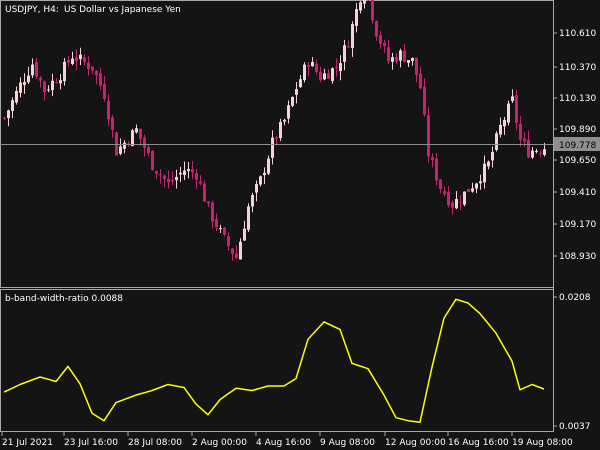  I want to click on symbol-title: USDJPY, H4:, so click(32, 10).